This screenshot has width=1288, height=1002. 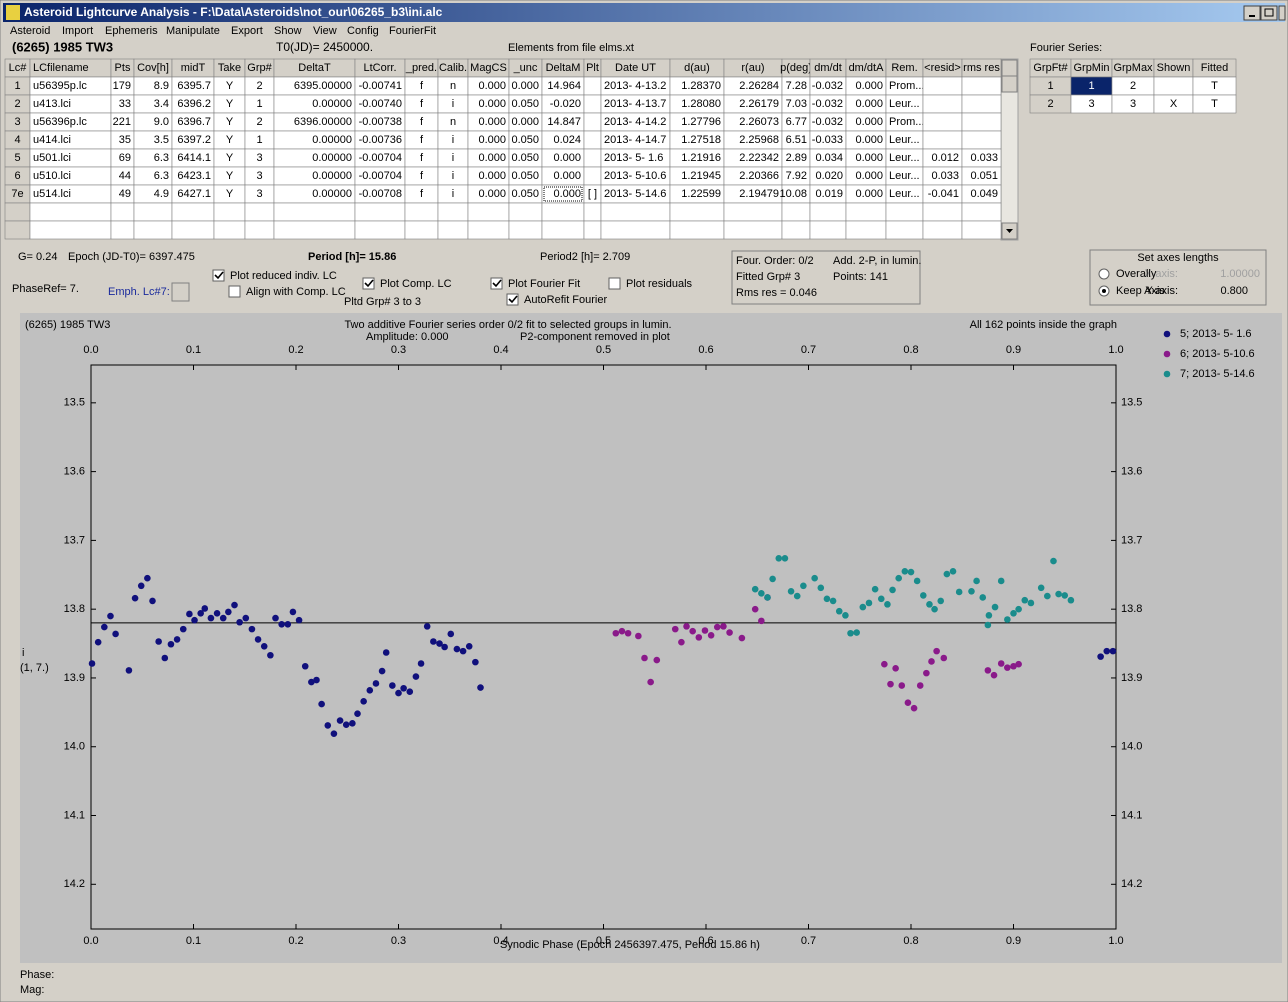 I want to click on menu-item: Ephemeris, so click(x=131, y=31).